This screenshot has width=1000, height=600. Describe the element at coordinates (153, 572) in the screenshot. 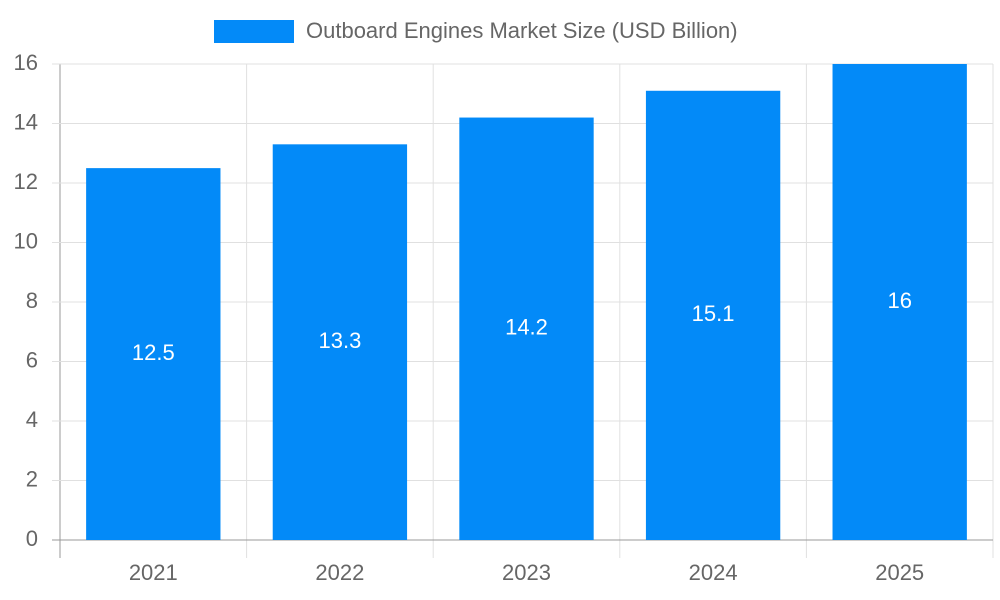

I see `x-tick-label: 2021` at that location.